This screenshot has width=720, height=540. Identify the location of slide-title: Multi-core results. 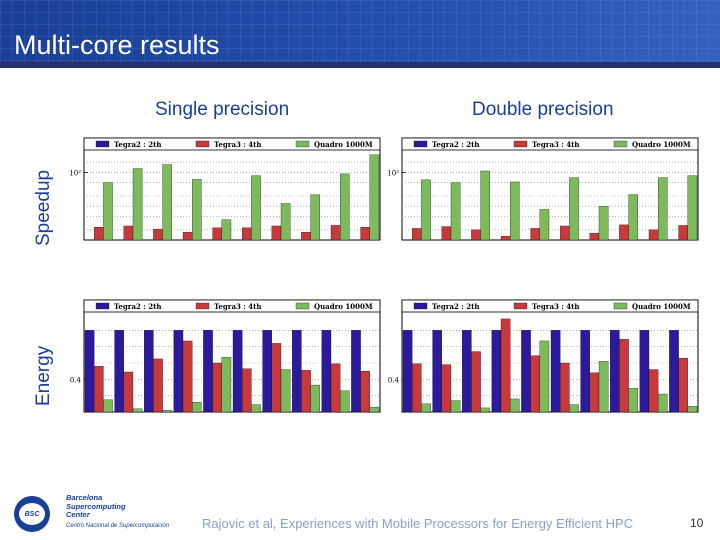
(117, 45).